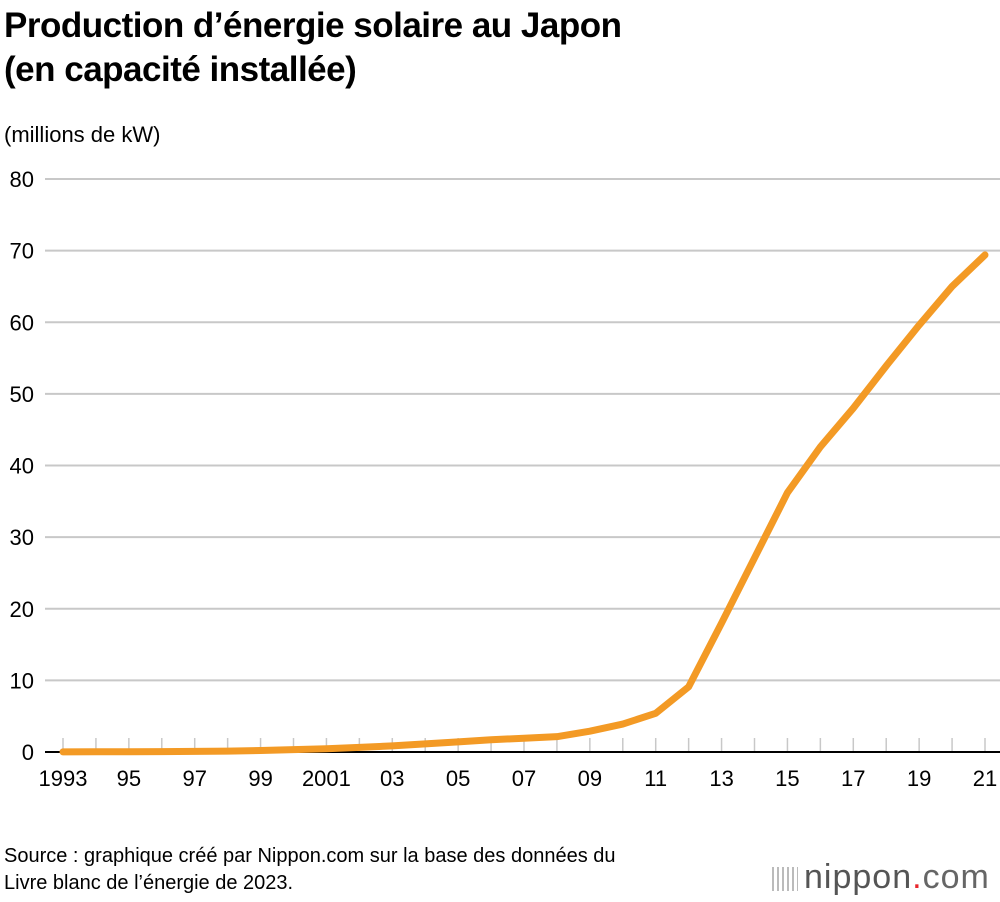 The height and width of the screenshot is (902, 1000). What do you see at coordinates (392, 778) in the screenshot?
I see `x-tick-label: 03` at bounding box center [392, 778].